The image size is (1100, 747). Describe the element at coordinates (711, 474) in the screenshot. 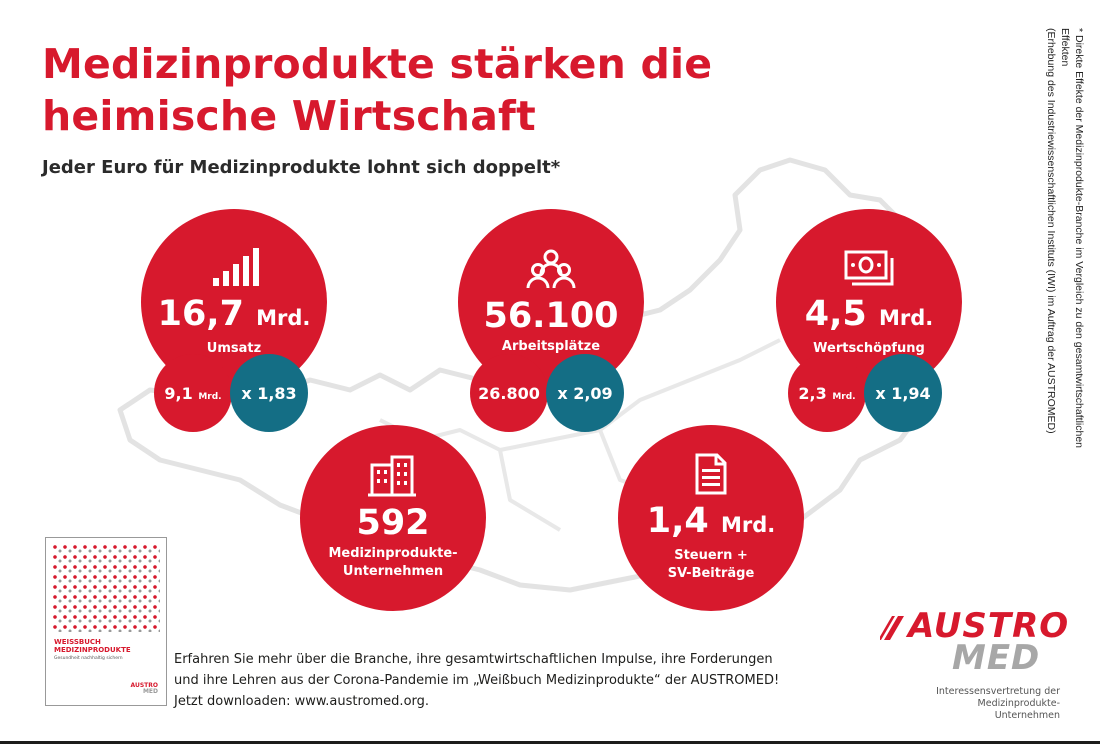

I see `document-icon` at that location.